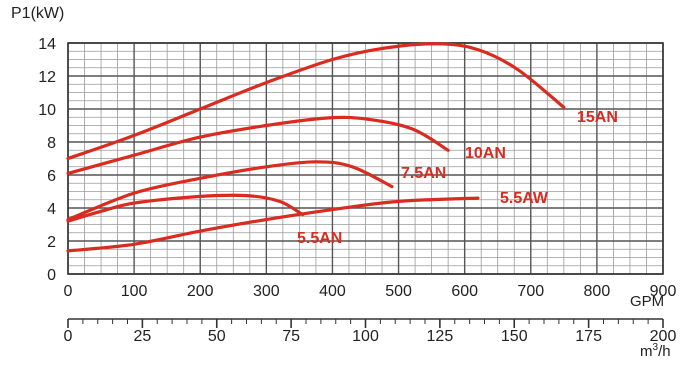 Image resolution: width=694 pixels, height=365 pixels. What do you see at coordinates (47, 110) in the screenshot?
I see `y-tick-label: 10` at bounding box center [47, 110].